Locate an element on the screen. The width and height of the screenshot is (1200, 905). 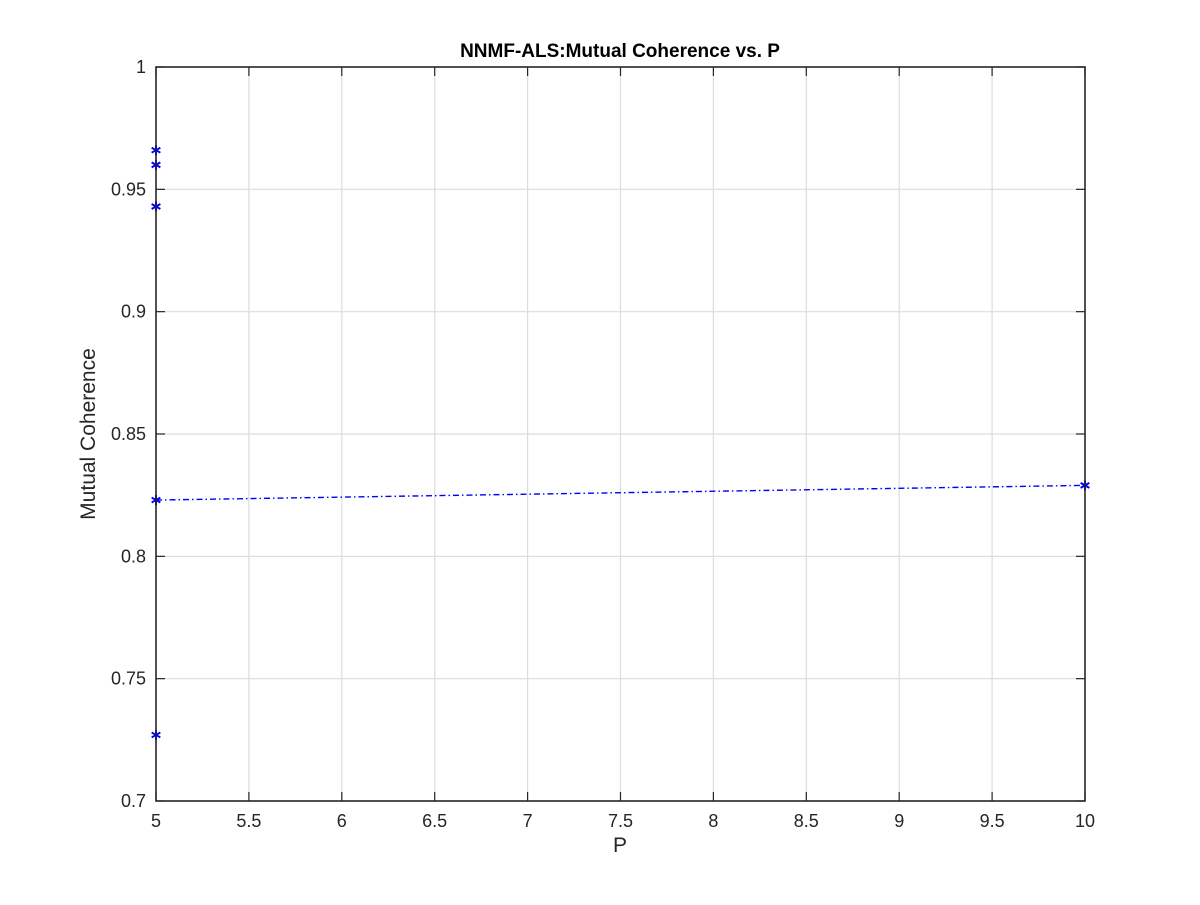
x-tick-label: 9.5 is located at coordinates (992, 821).